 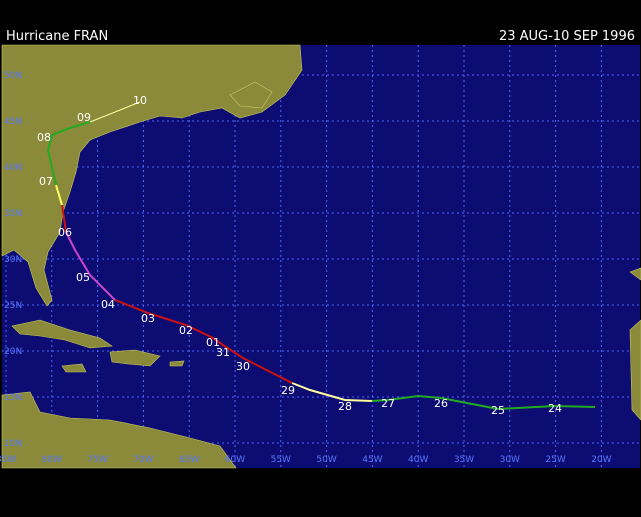 I want to click on lat-label: 25N, so click(x=13, y=306).